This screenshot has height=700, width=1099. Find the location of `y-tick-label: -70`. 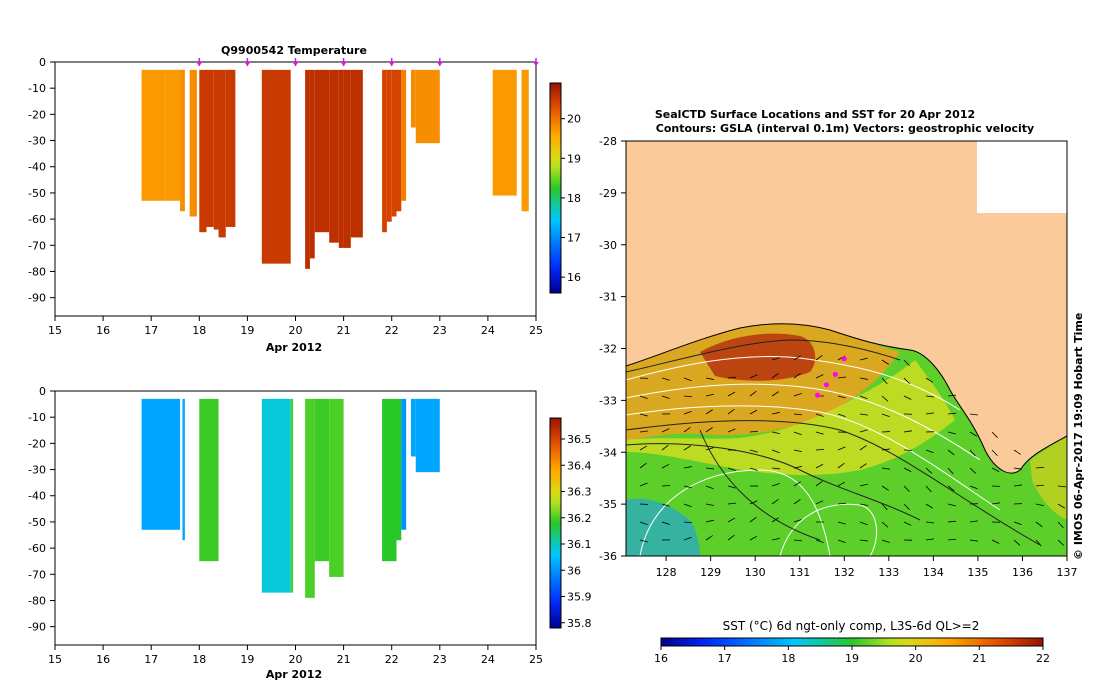

y-tick-label: -70 is located at coordinates (37, 245).